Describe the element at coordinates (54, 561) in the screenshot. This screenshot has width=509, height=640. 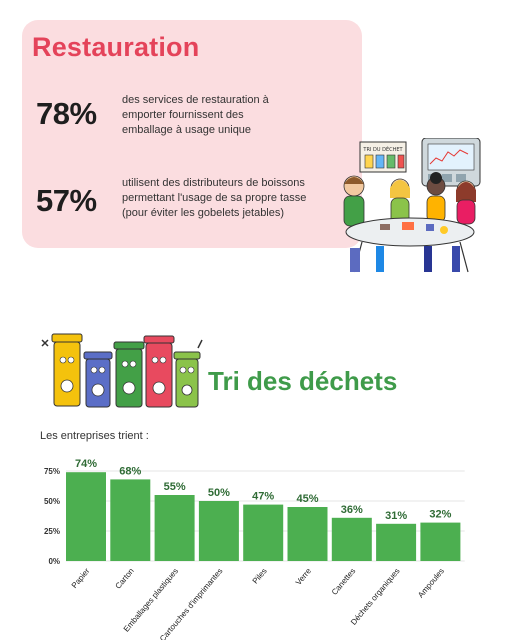
I see `y-tick-label: 0%` at that location.